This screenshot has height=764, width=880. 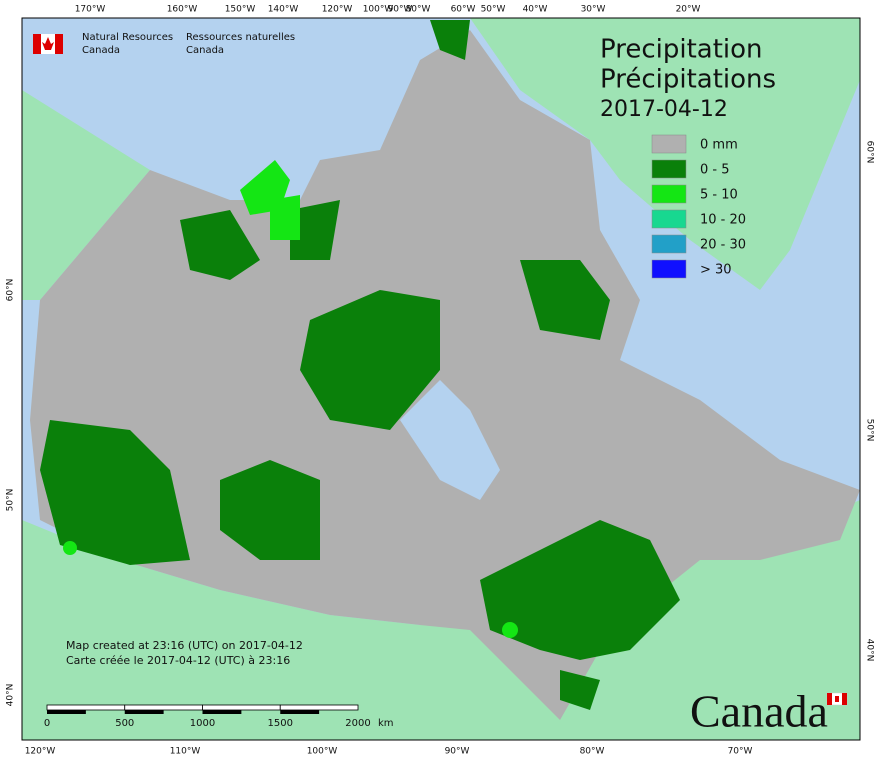 What do you see at coordinates (182, 10) in the screenshot?
I see `graticule-label: 160°W` at bounding box center [182, 10].